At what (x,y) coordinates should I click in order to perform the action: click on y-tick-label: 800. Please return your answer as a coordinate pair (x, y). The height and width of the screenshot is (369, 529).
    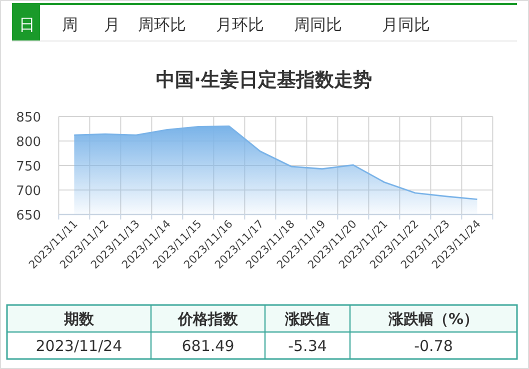
    Looking at the image, I should click on (28, 142).